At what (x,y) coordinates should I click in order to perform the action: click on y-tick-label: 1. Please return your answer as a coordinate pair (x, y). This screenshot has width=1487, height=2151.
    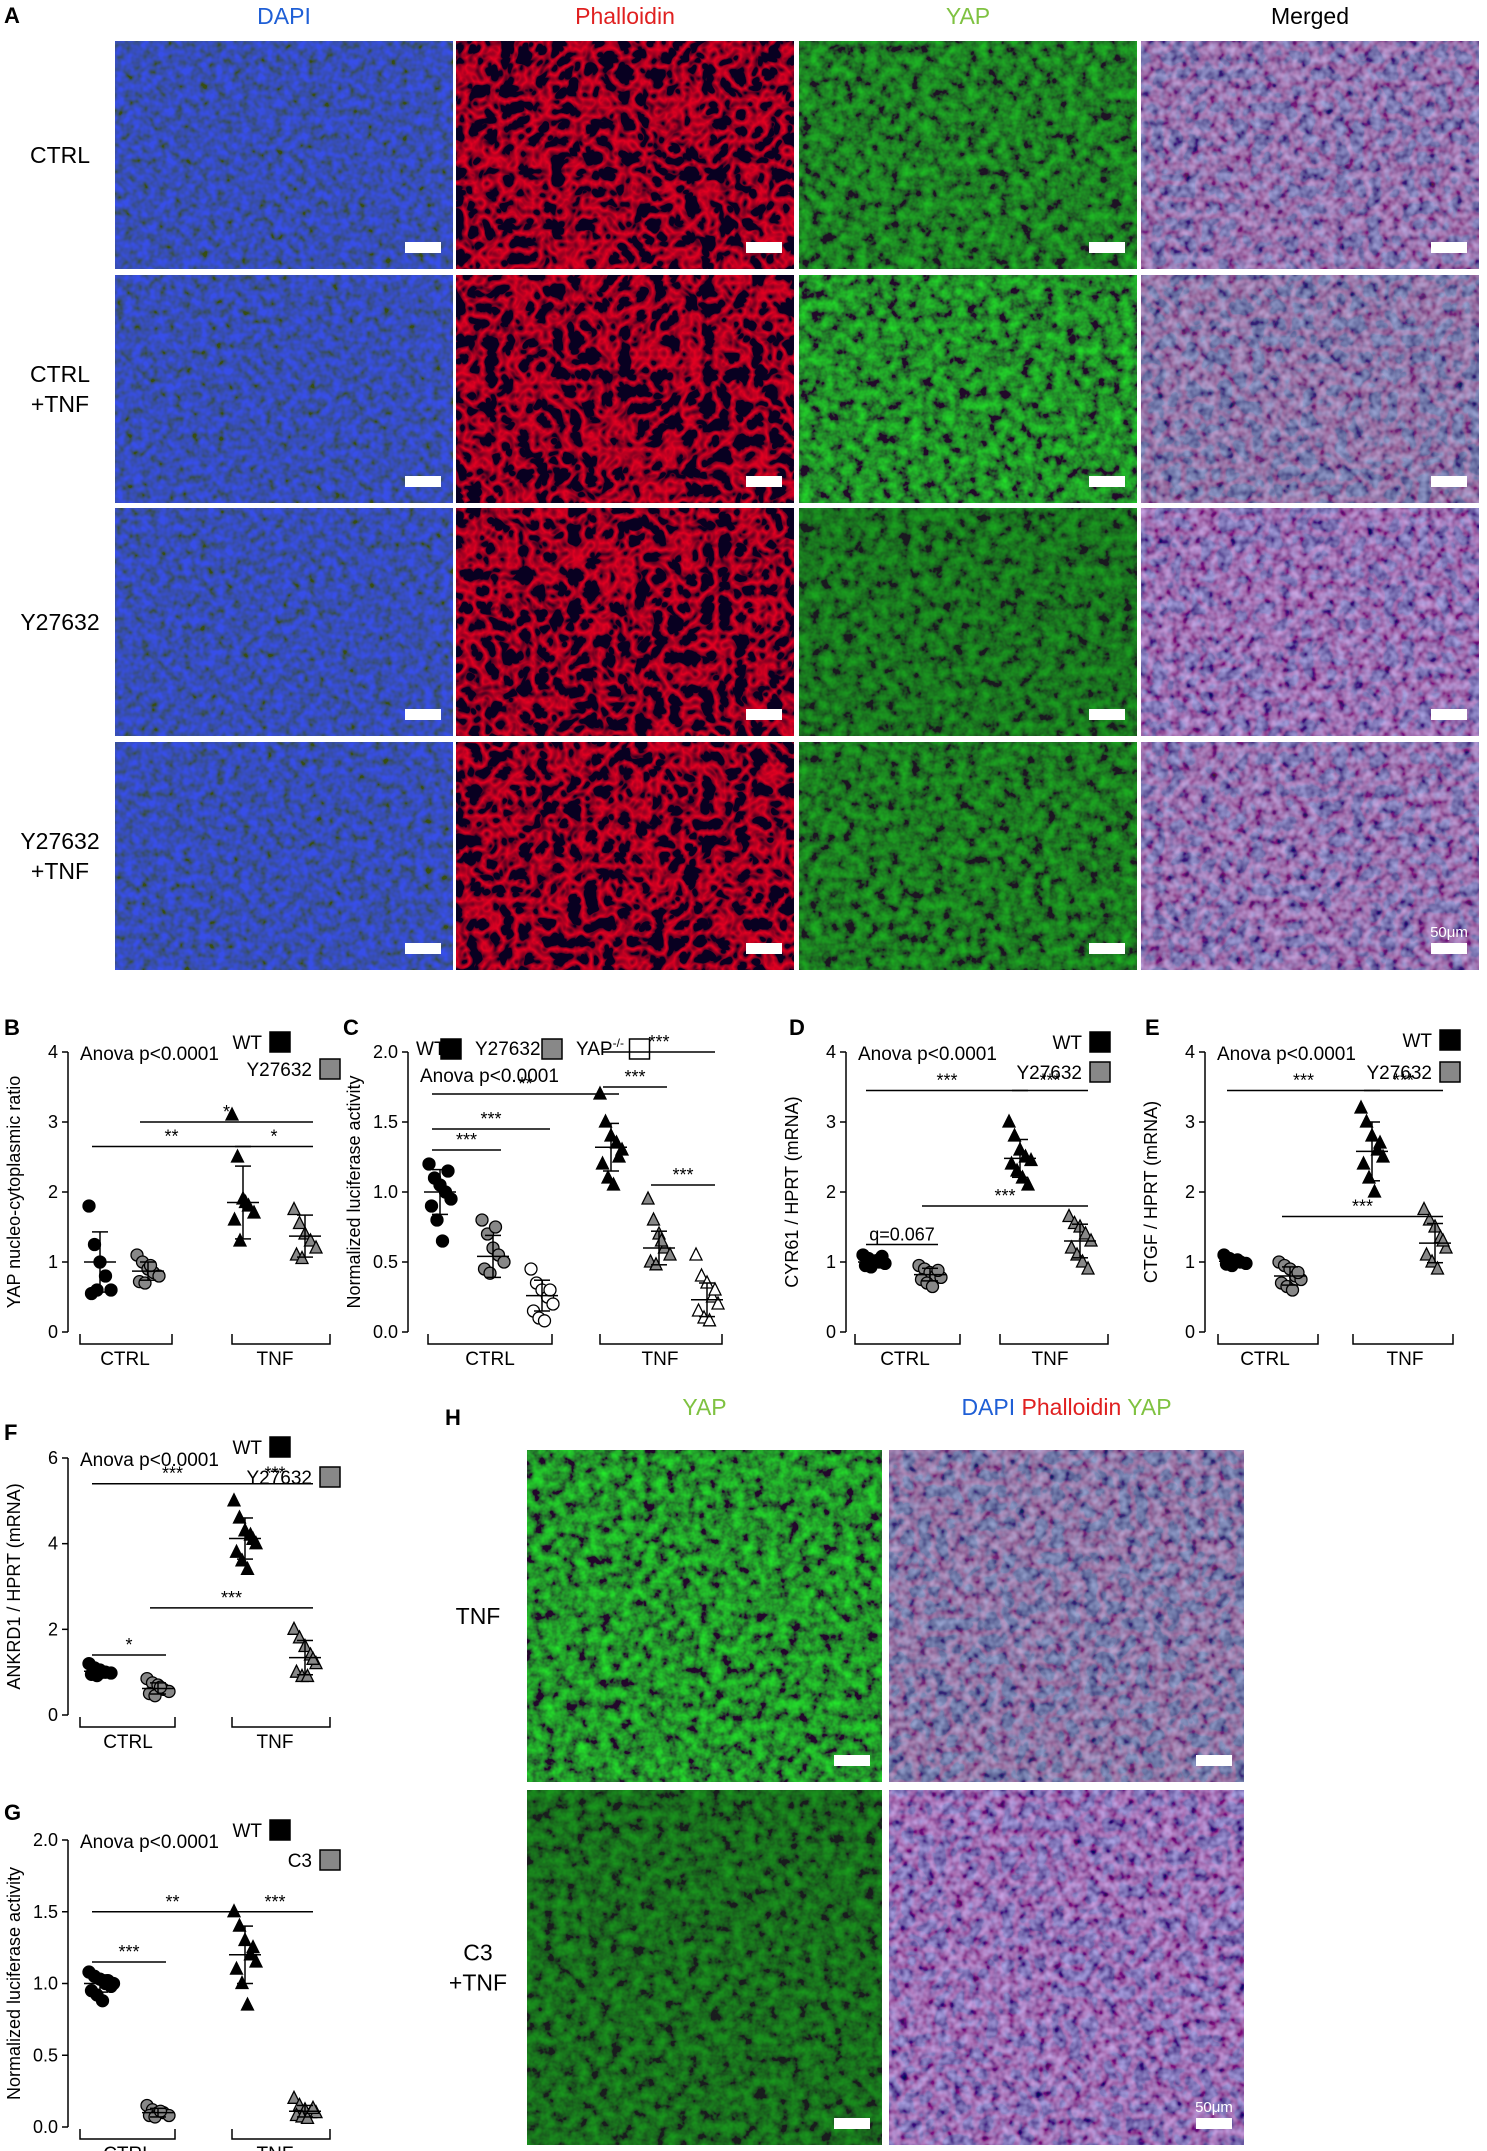
    Looking at the image, I should click on (53, 1262).